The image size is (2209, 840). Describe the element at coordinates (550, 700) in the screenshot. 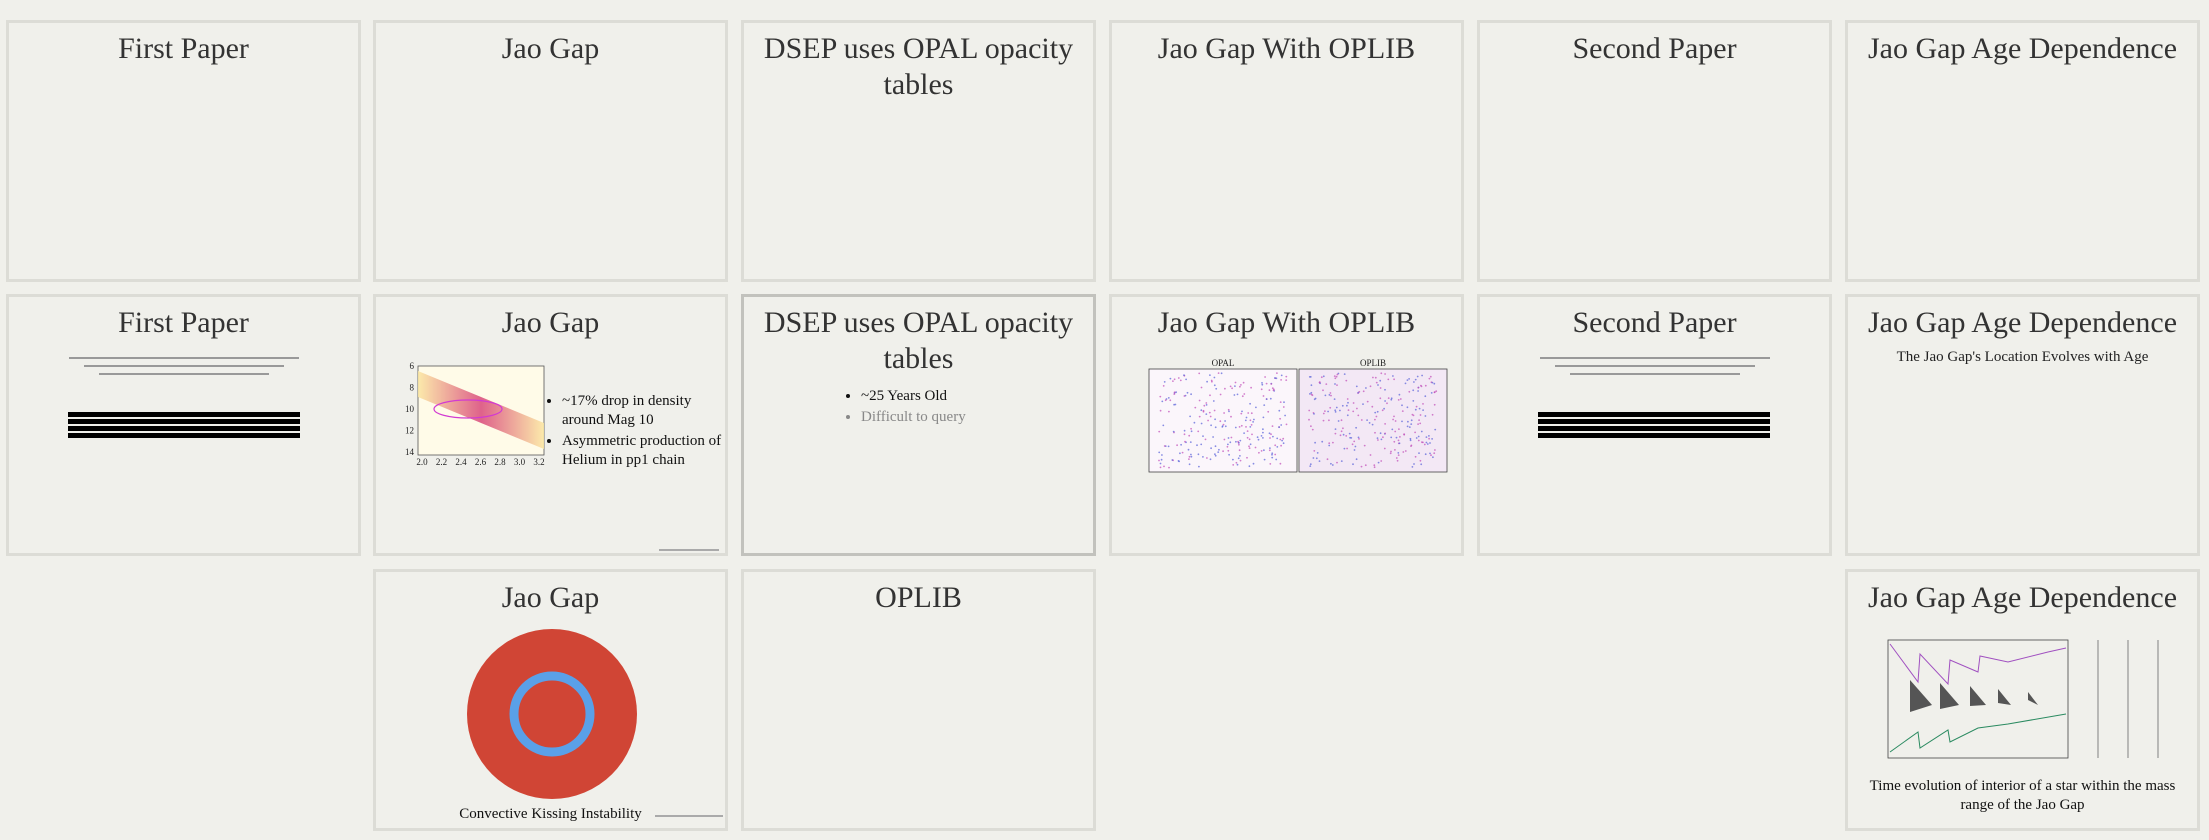

I see `slide-thumbnail: Jao Gap Convective Kissing Instability` at that location.